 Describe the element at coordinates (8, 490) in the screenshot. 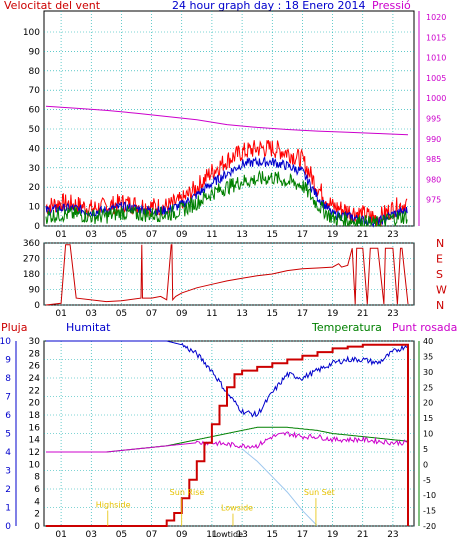

I see `rain-tick-label: 2` at that location.